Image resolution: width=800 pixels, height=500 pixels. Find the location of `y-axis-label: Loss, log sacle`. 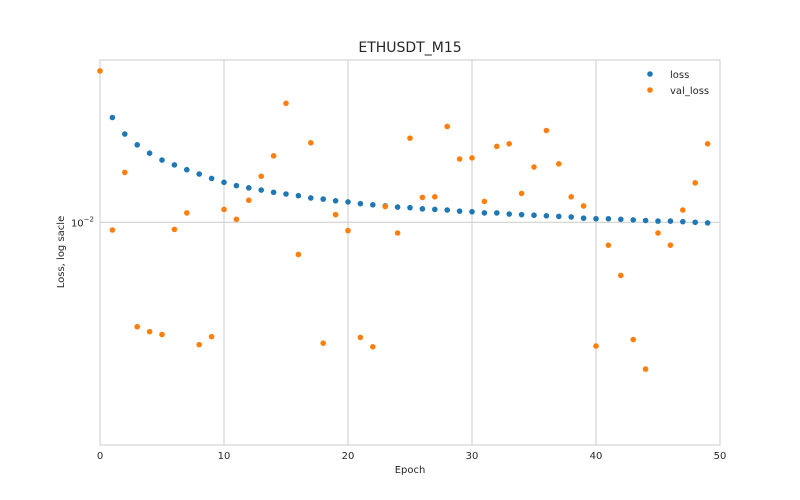

y-axis-label: Loss, log sacle is located at coordinates (61, 252).